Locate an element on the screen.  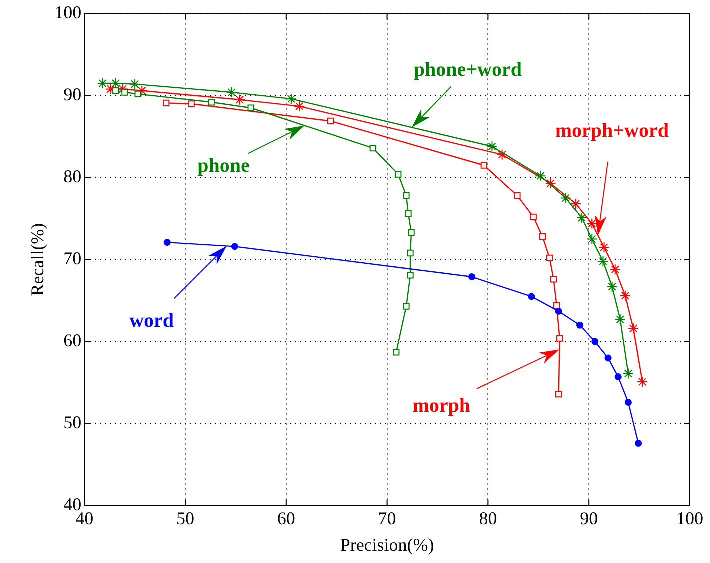
text: word is located at coordinates (152, 321).